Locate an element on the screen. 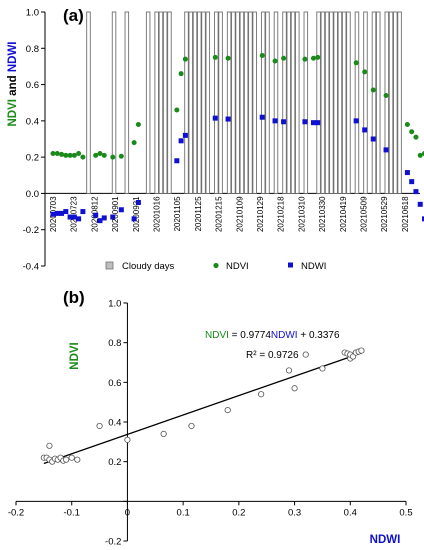 The height and width of the screenshot is (550, 424). panel-b-y-axis-title: NDVI is located at coordinates (75, 355).